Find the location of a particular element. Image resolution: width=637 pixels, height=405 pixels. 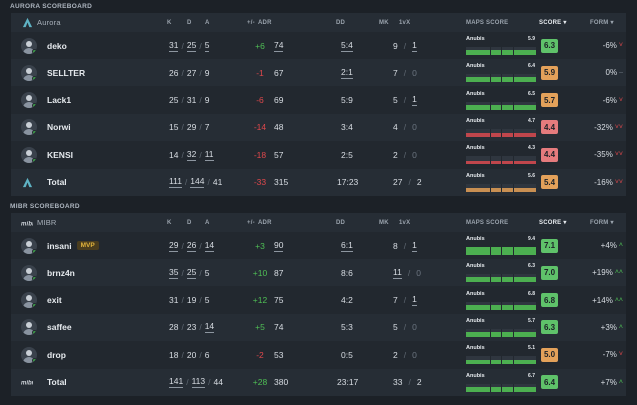

mibr-logo-icon: mibr is located at coordinates (27, 382).